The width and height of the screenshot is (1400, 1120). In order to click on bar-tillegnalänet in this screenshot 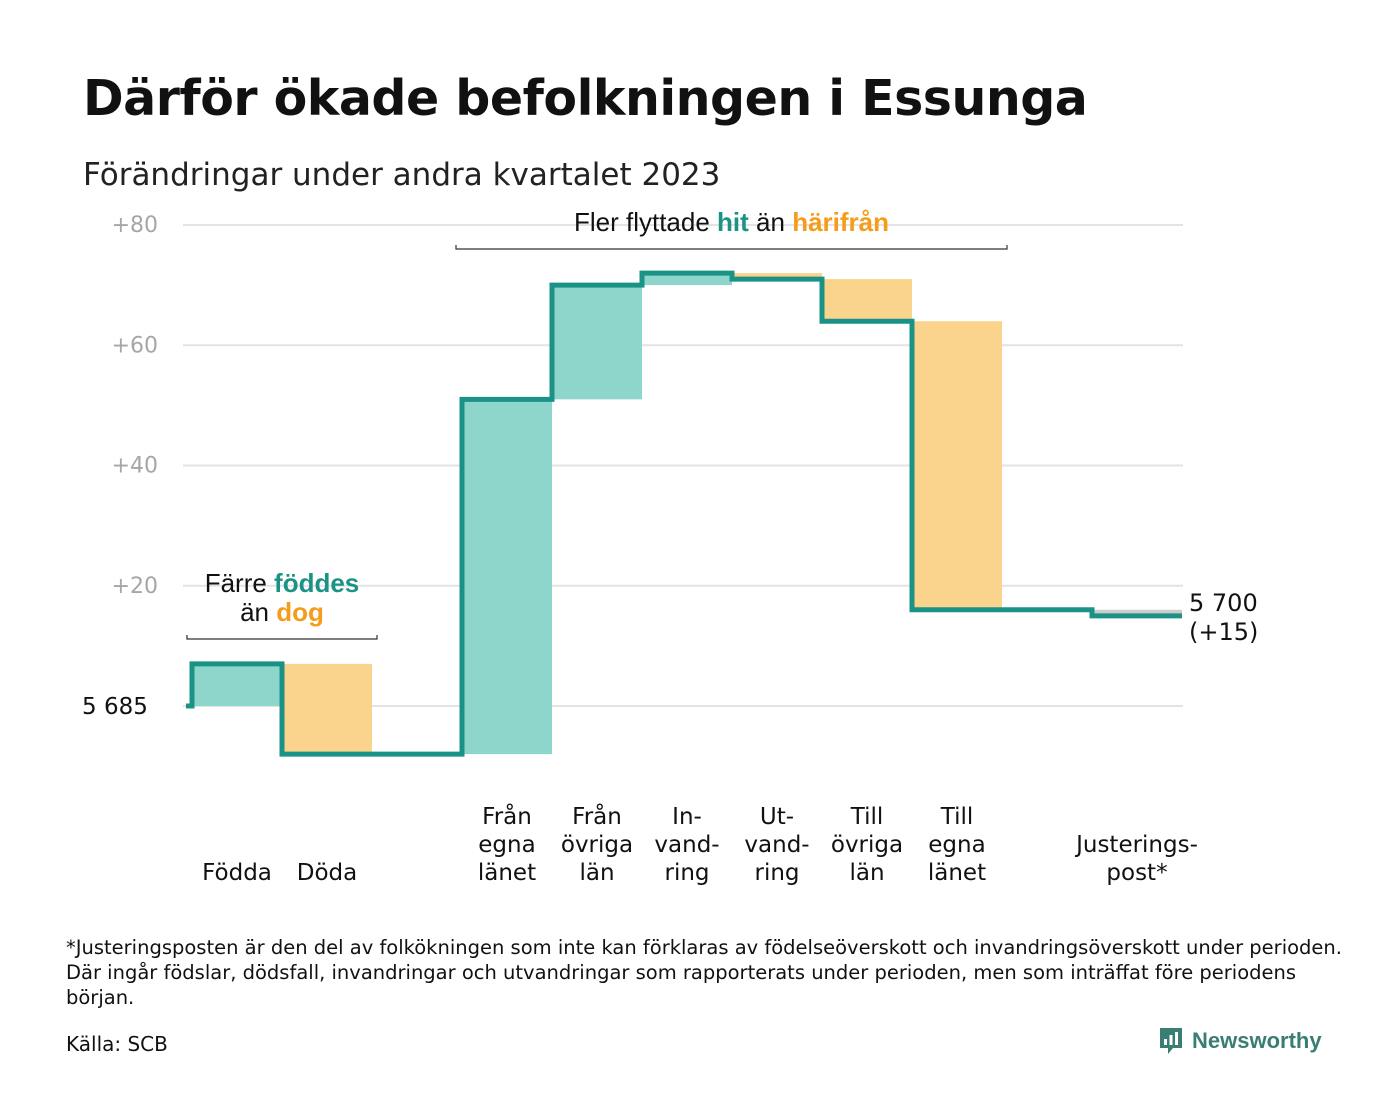, I will do `click(957, 465)`.